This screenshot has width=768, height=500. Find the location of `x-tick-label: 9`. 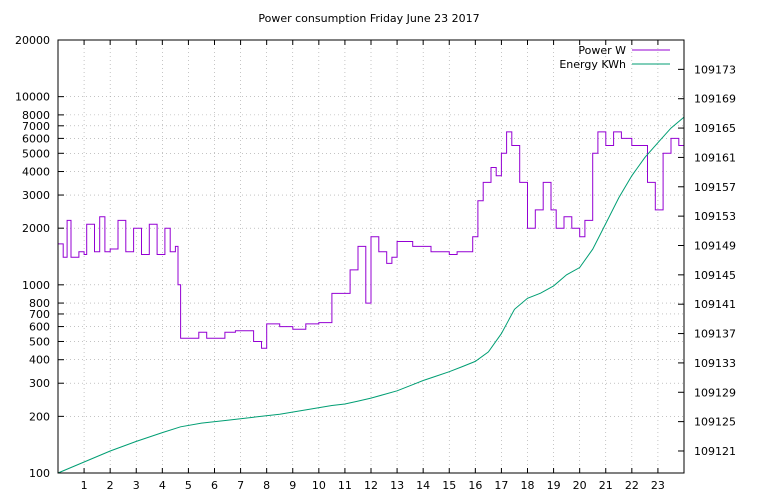

x-tick-label: 9 is located at coordinates (292, 485).